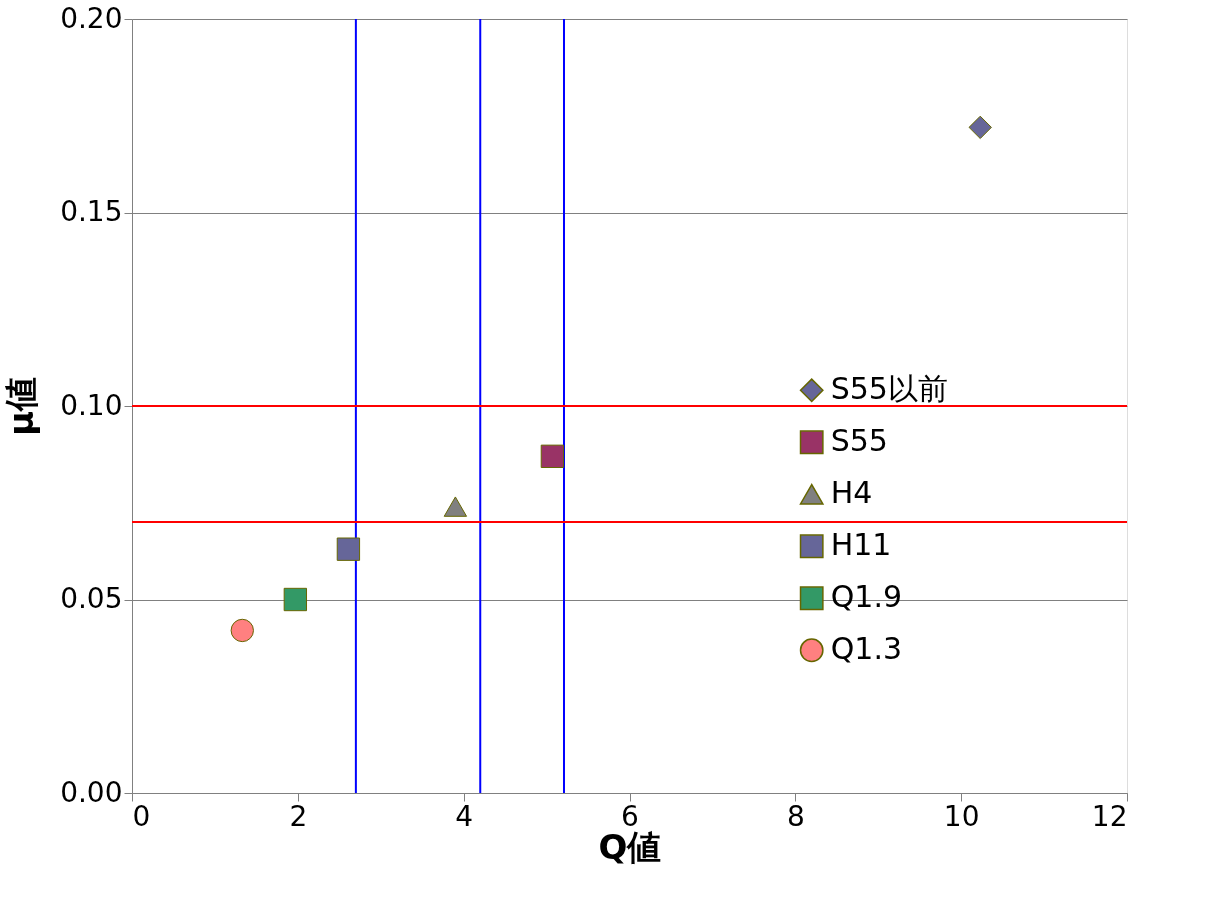 This screenshot has height=920, width=1216. I want to click on legend-label: S55, so click(859, 441).